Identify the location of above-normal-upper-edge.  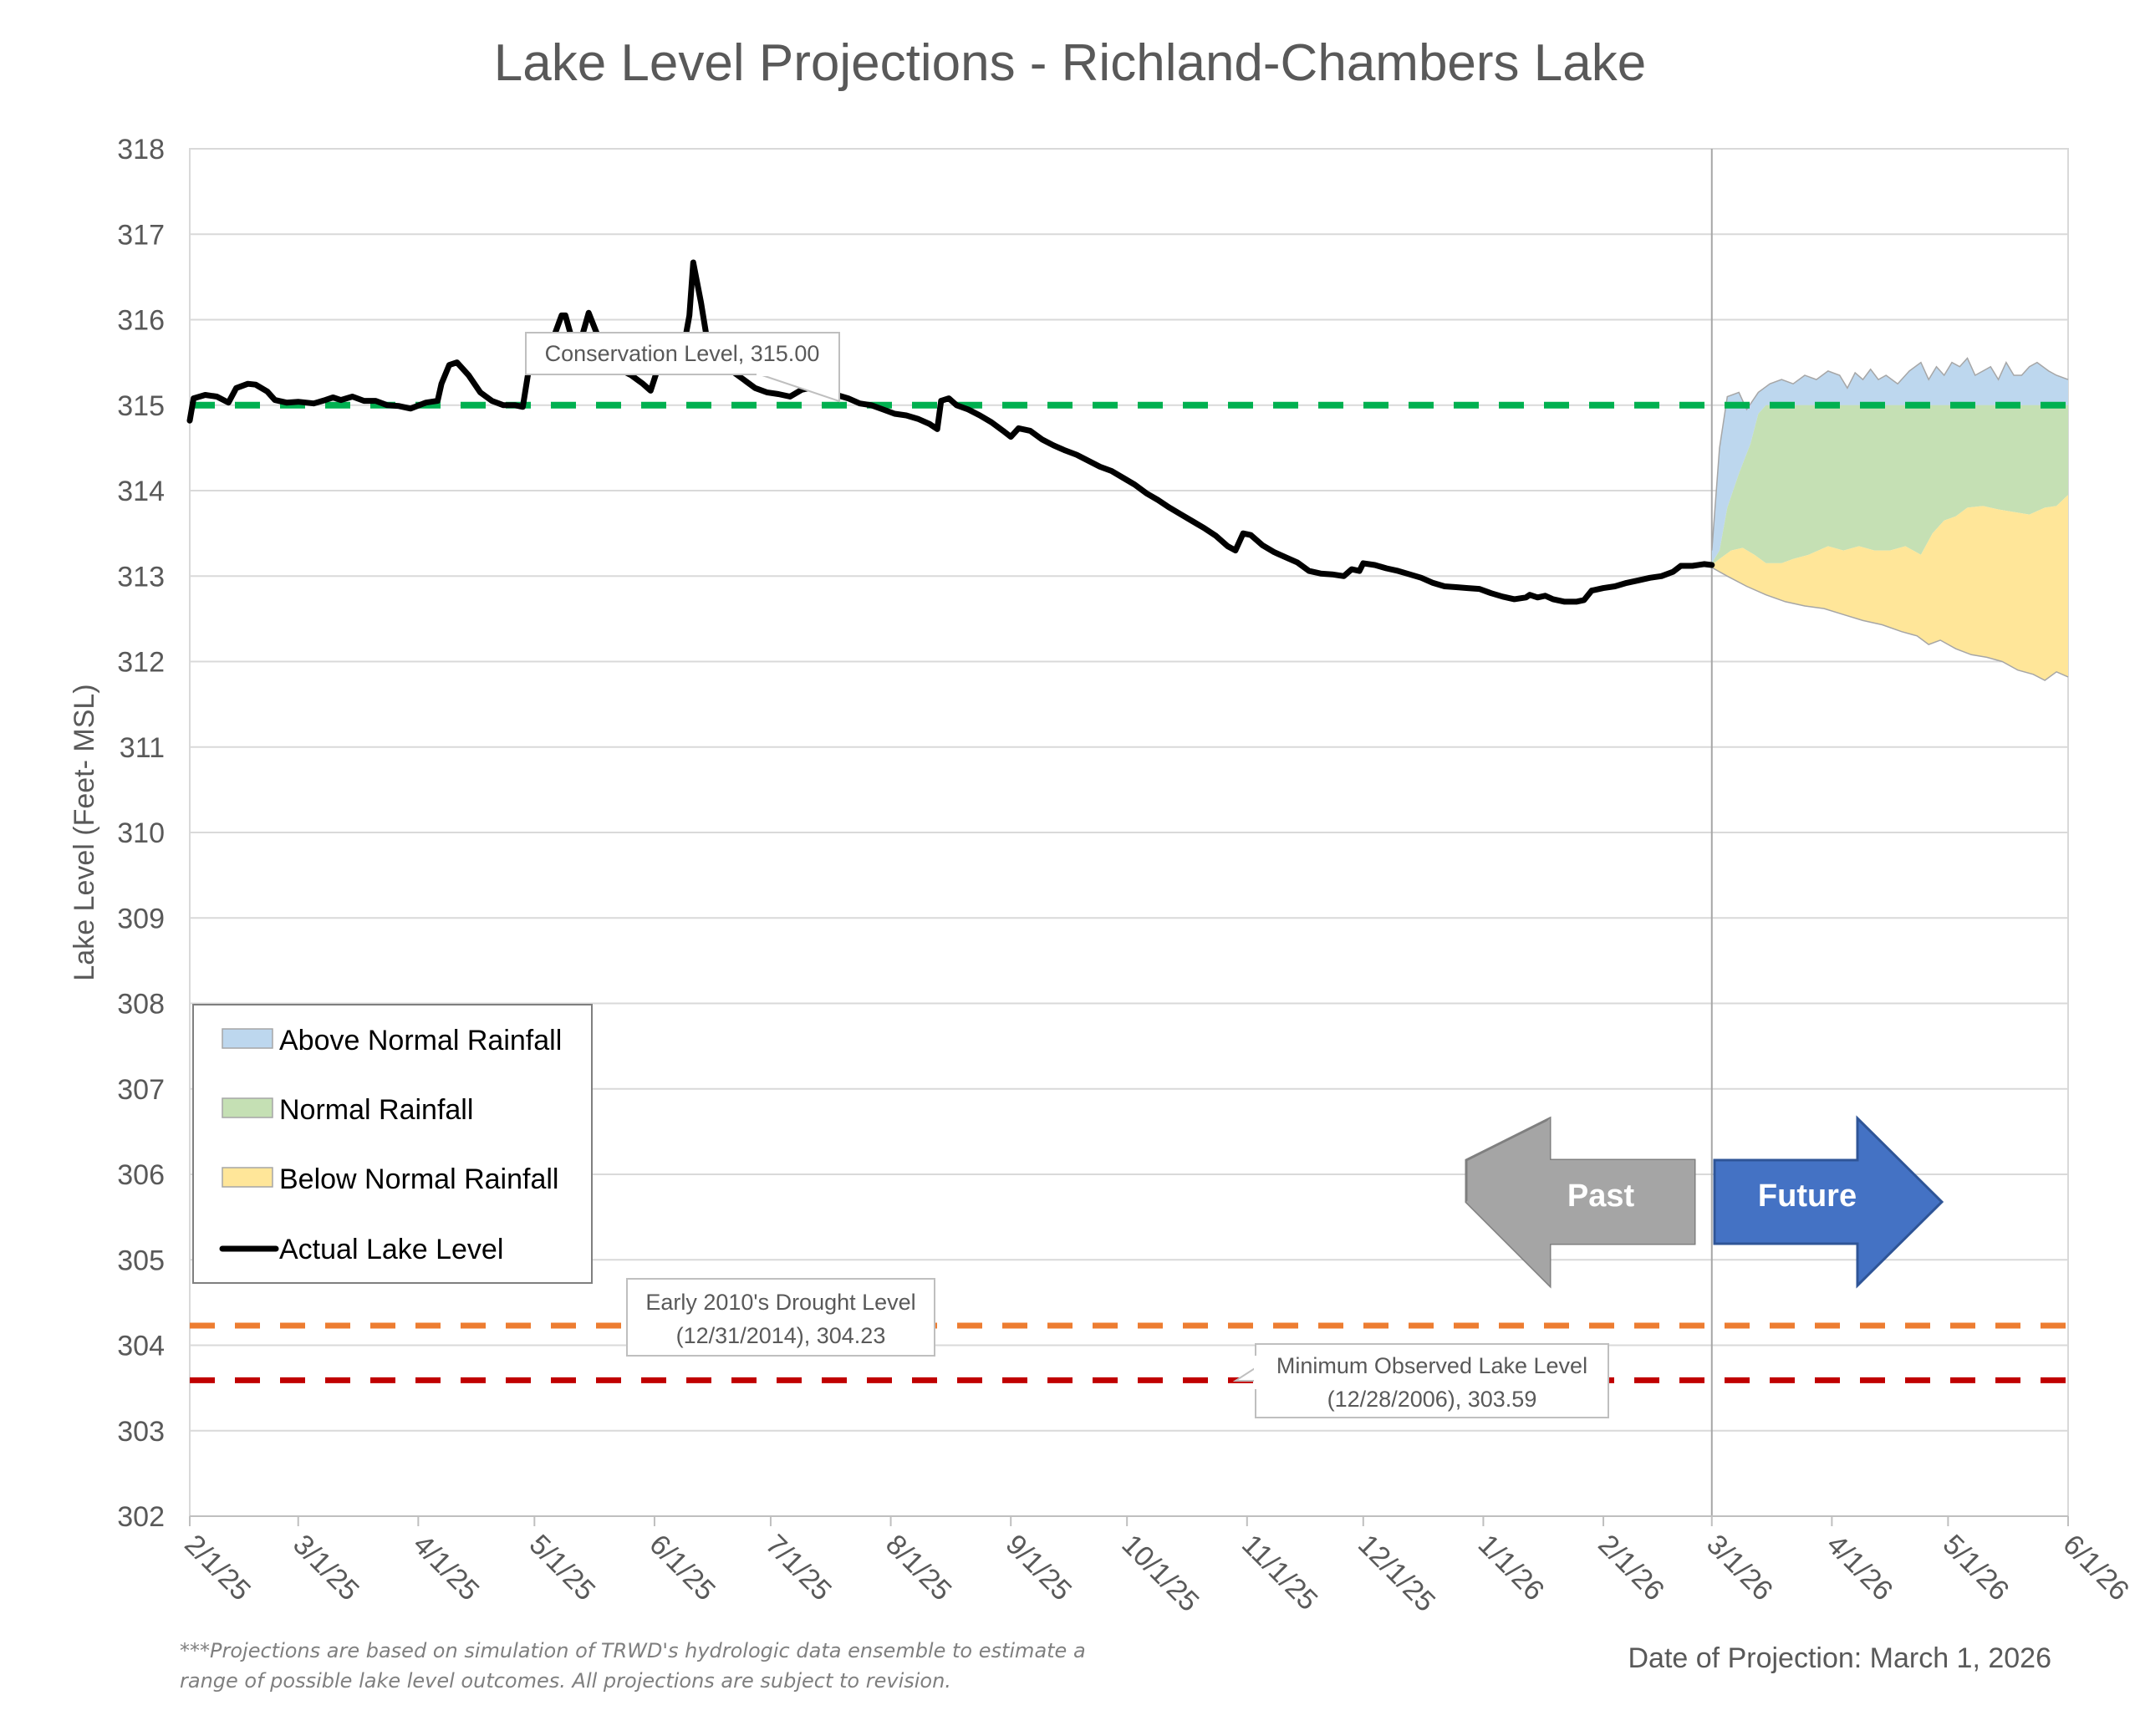
(1890, 454).